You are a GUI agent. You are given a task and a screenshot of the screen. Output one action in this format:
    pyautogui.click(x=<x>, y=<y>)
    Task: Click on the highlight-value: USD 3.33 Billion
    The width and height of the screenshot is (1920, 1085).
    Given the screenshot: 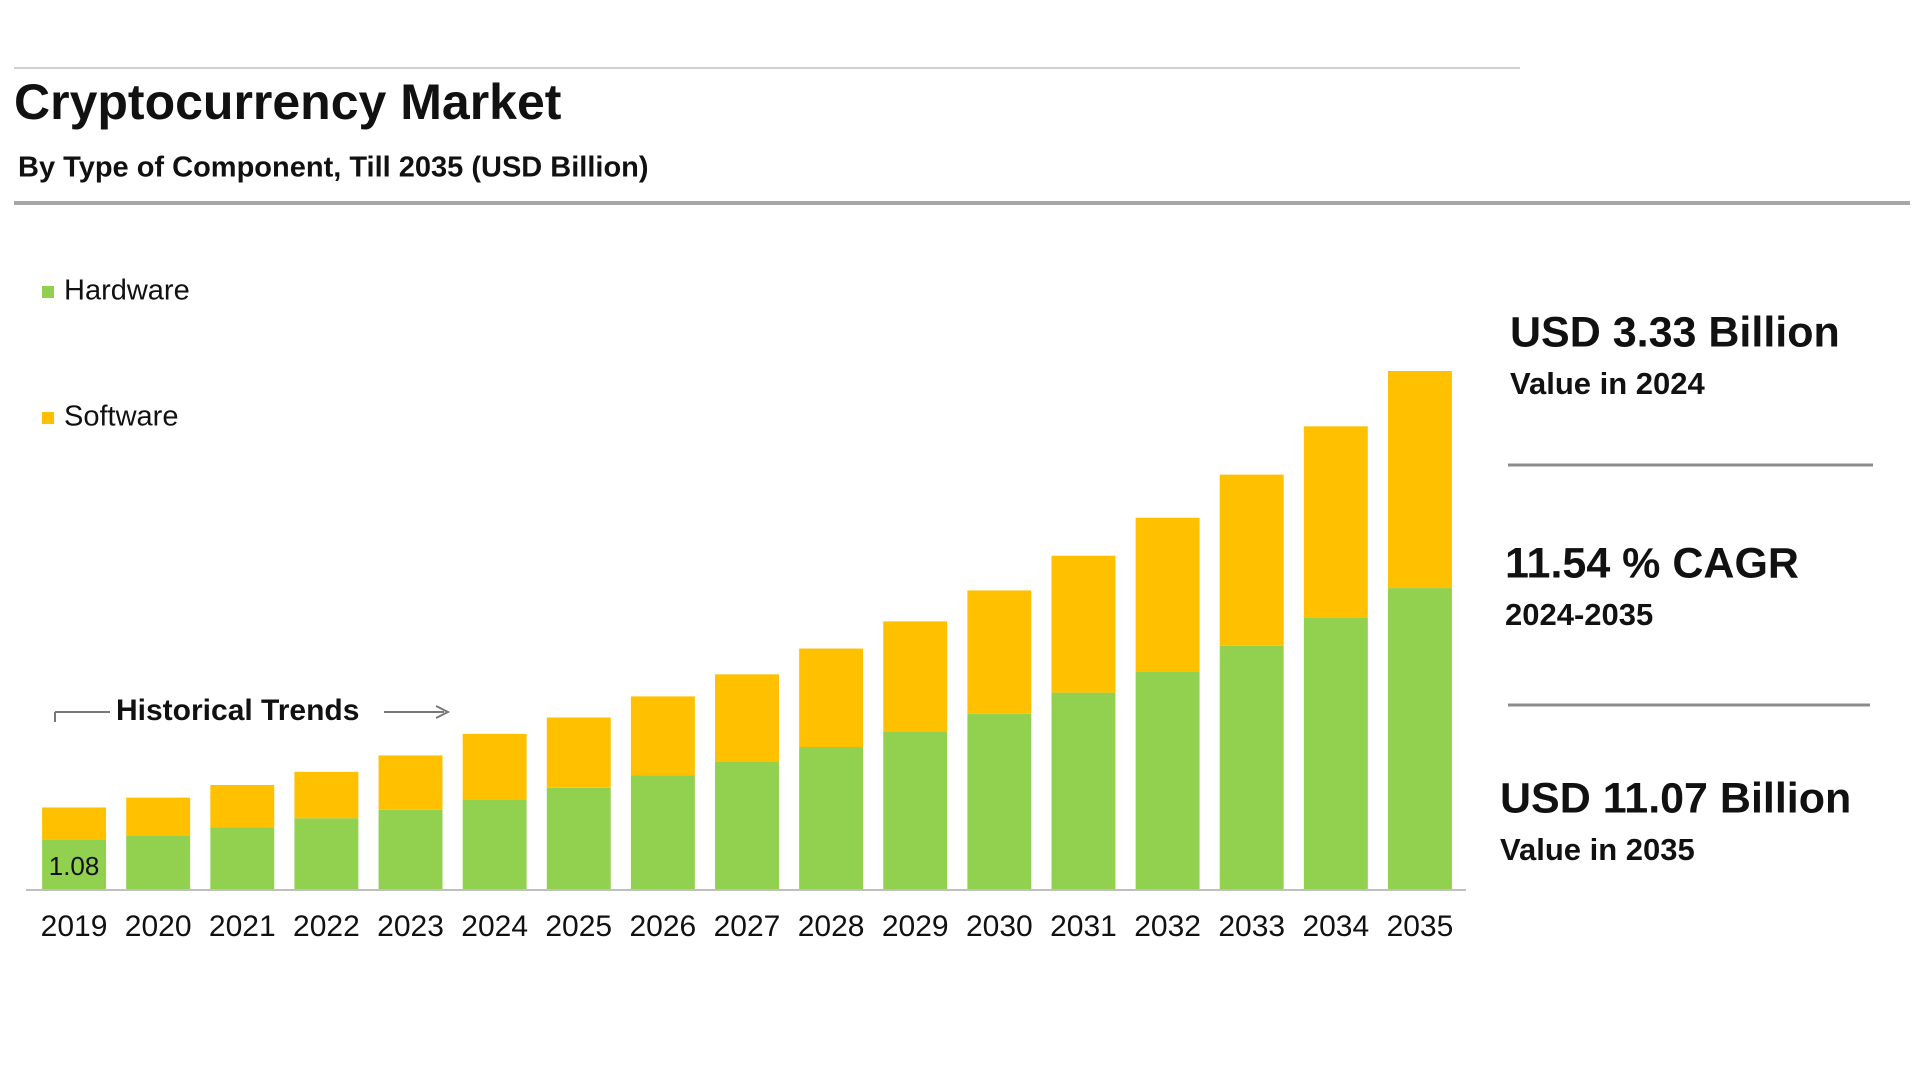 What is the action you would take?
    pyautogui.click(x=1675, y=332)
    